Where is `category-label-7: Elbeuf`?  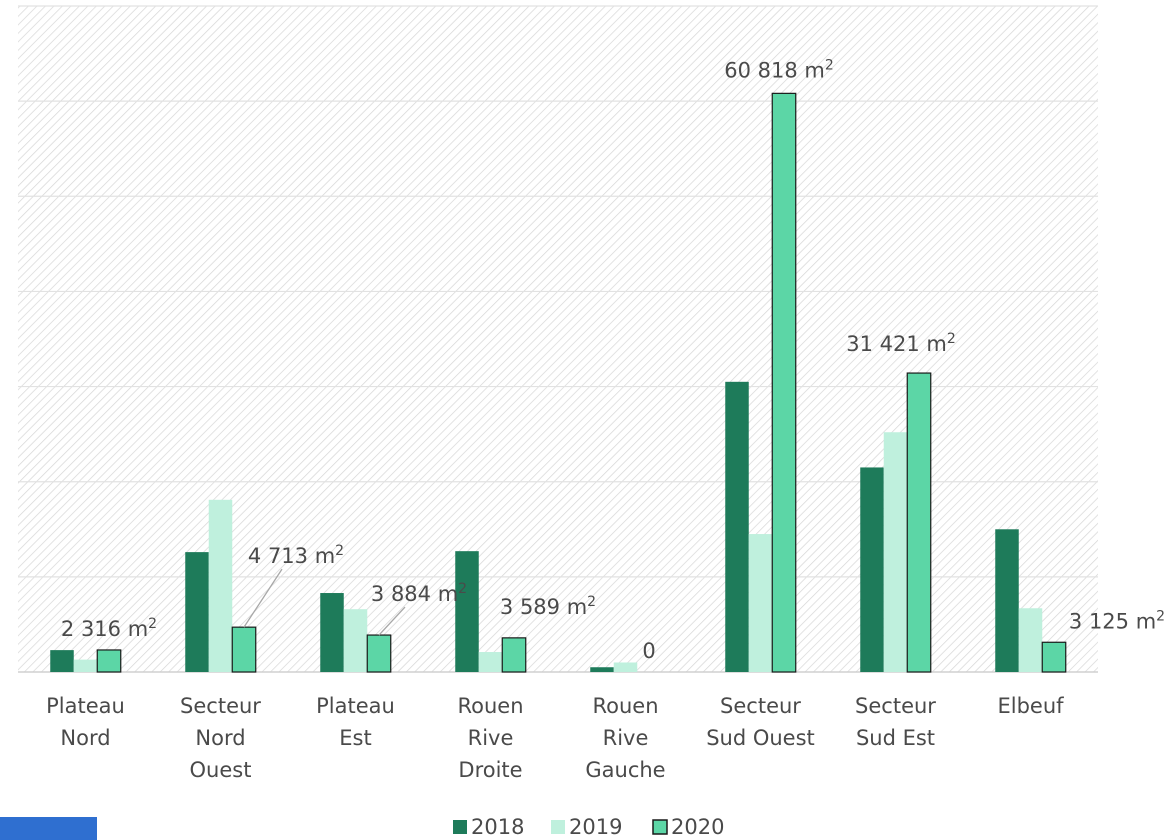 category-label-7: Elbeuf is located at coordinates (1030, 706).